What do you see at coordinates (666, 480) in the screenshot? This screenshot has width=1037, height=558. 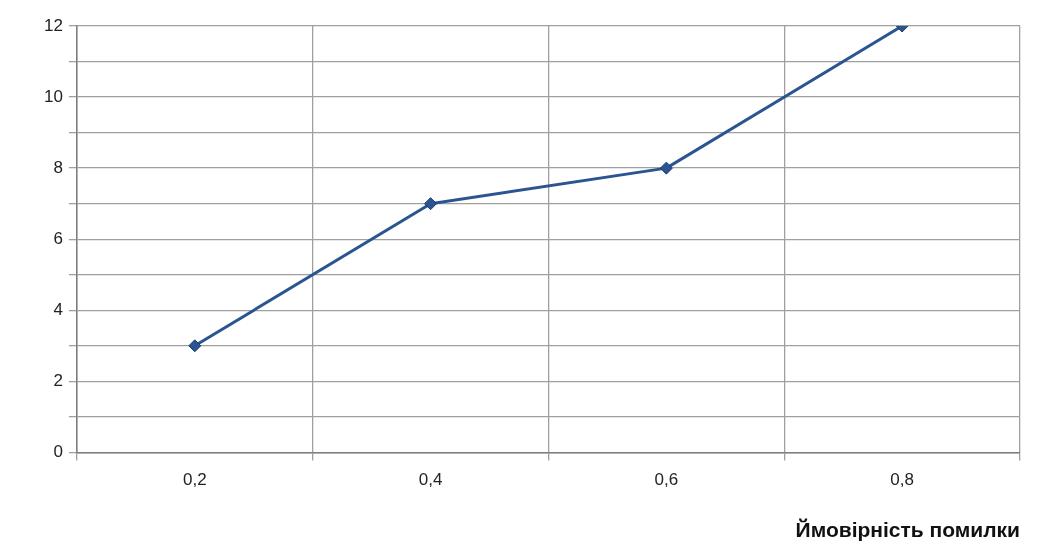 I see `x-tick-label: 0,6` at bounding box center [666, 480].